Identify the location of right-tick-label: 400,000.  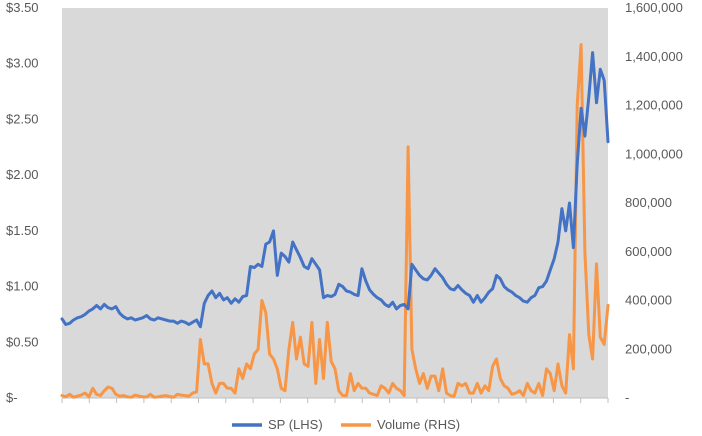
(648, 300).